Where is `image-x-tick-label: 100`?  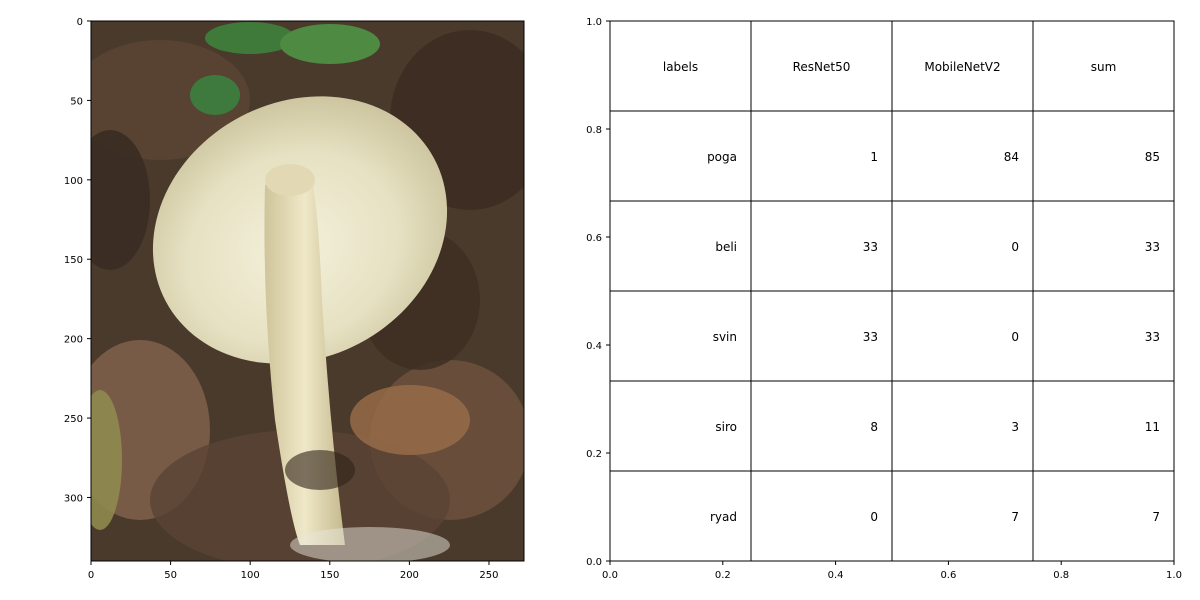 image-x-tick-label: 100 is located at coordinates (250, 575).